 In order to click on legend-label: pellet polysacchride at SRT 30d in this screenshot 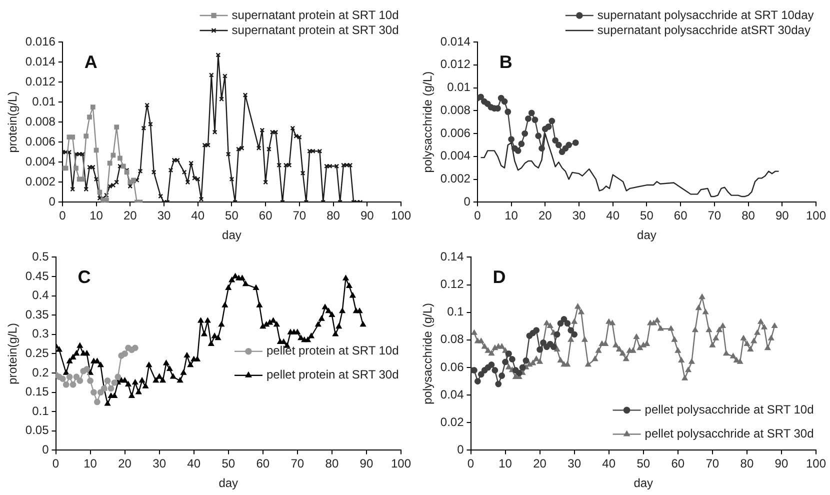, I will do `click(729, 433)`.